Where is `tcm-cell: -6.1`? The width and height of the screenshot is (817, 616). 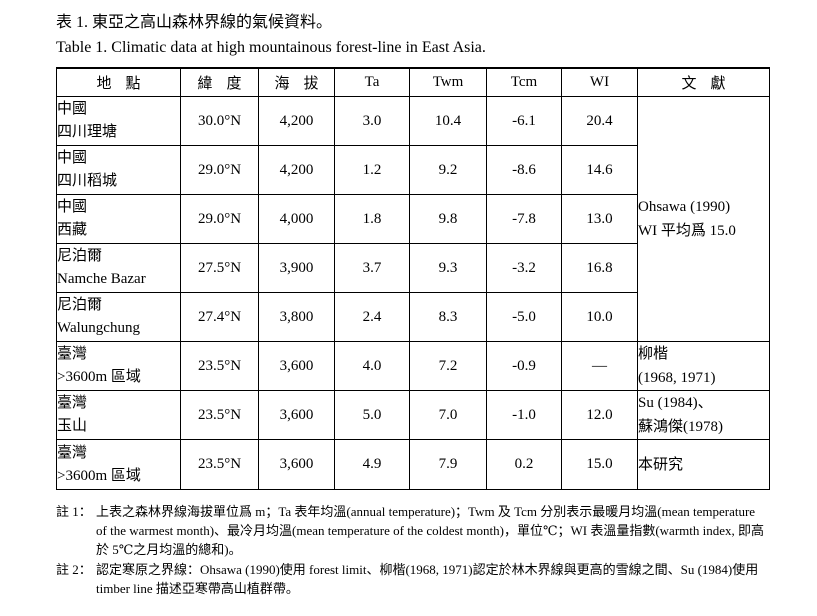
tcm-cell: -6.1 is located at coordinates (524, 121).